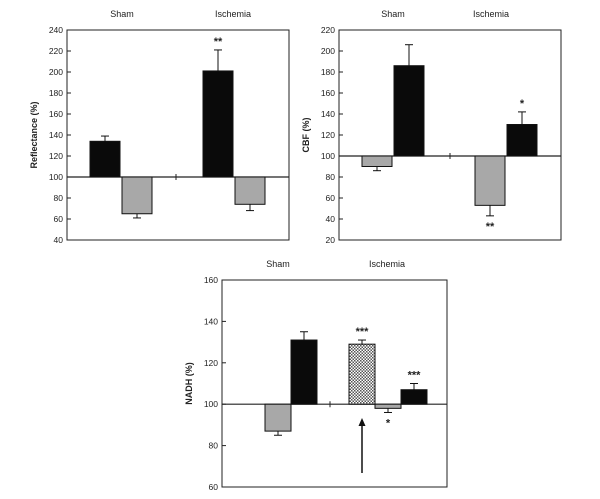 The image size is (600, 499). What do you see at coordinates (306, 135) in the screenshot?
I see `y-axis-label: CBF (%)` at bounding box center [306, 135].